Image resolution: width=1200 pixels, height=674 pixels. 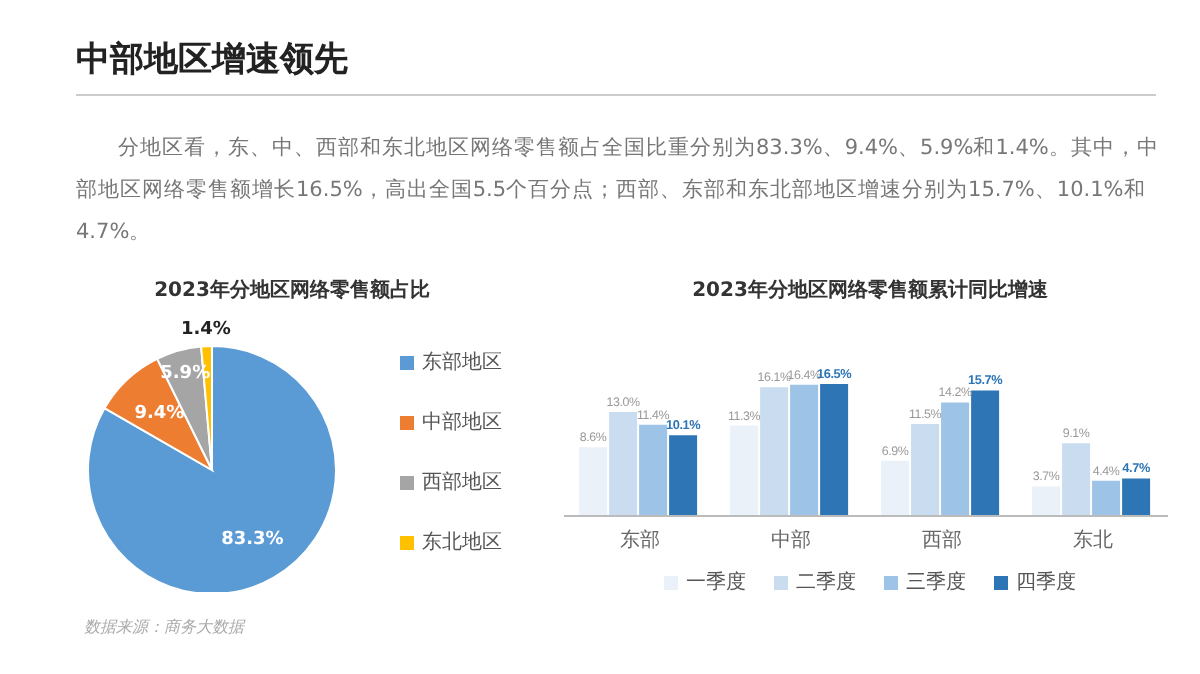 What do you see at coordinates (639, 540) in the screenshot?
I see `x-tick-label: 东部` at bounding box center [639, 540].